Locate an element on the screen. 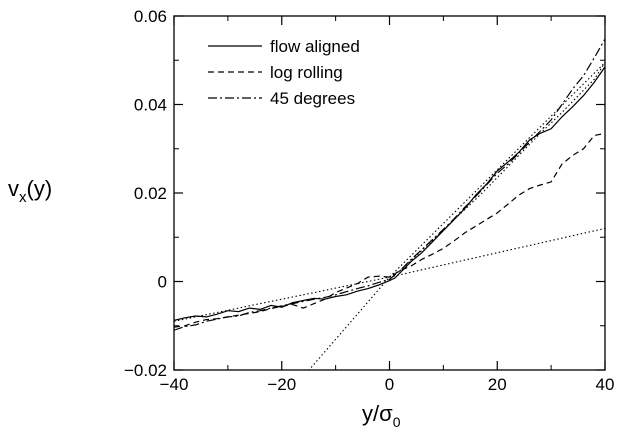 This screenshot has width=637, height=437. x-axis-label: y/σ0 is located at coordinates (381, 415).